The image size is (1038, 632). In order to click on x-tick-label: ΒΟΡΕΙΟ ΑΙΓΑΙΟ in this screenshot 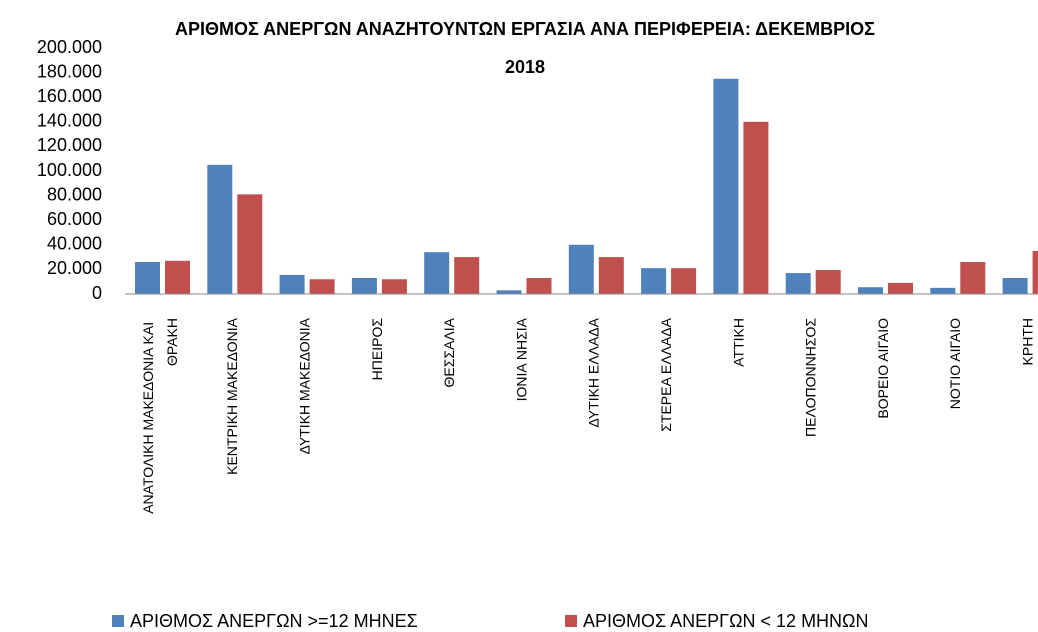, I will do `click(883, 368)`.